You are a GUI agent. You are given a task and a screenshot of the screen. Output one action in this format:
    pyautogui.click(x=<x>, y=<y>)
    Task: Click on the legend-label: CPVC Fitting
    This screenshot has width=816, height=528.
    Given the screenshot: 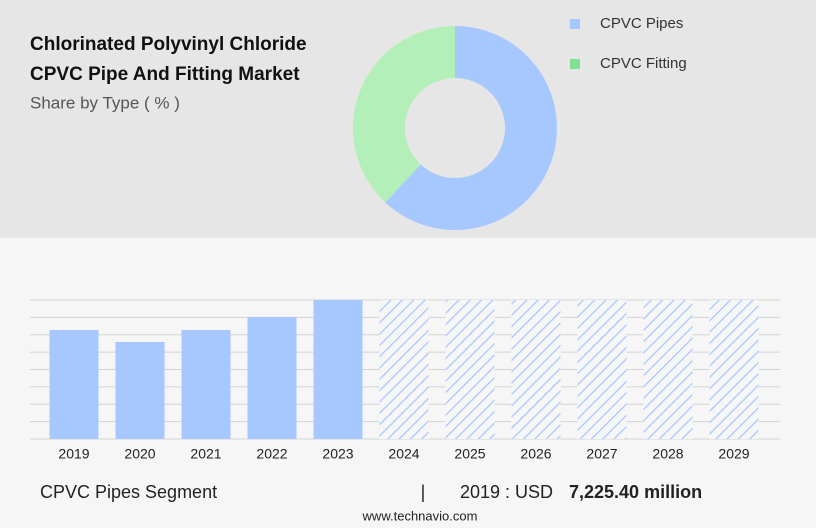 What is the action you would take?
    pyautogui.click(x=643, y=63)
    